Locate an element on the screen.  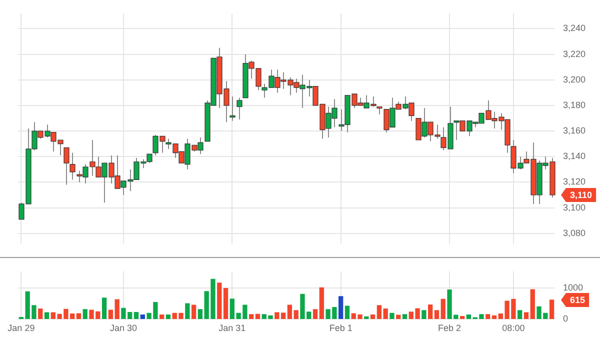
y-tick-label: 1000 is located at coordinates (573, 287).